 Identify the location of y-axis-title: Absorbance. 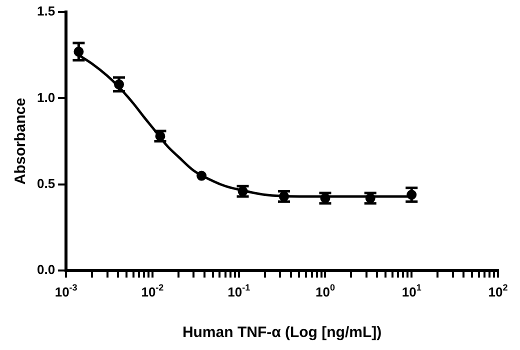
(21, 141).